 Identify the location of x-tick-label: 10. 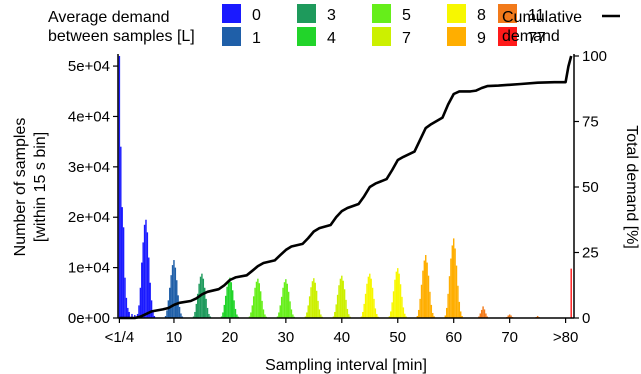
(174, 337).